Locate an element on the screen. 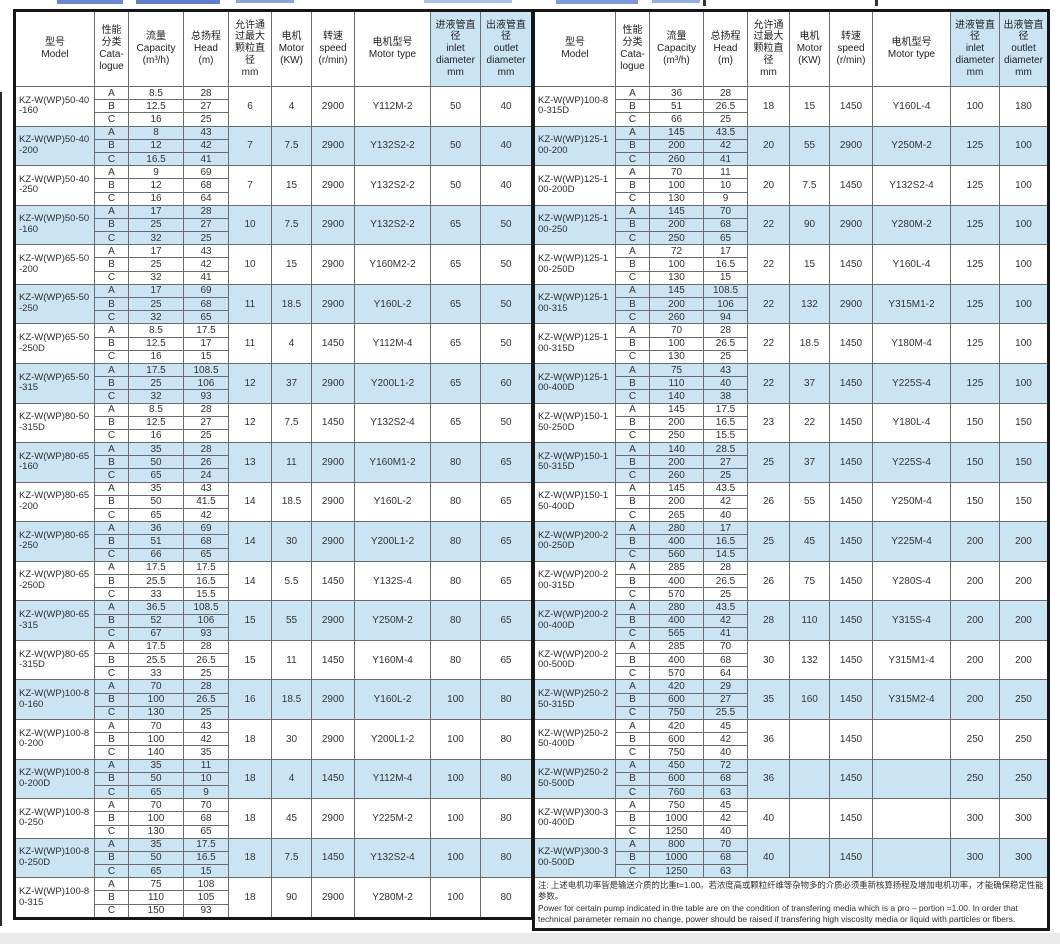 The height and width of the screenshot is (944, 1060). capacity-cell: 16 is located at coordinates (156, 198).